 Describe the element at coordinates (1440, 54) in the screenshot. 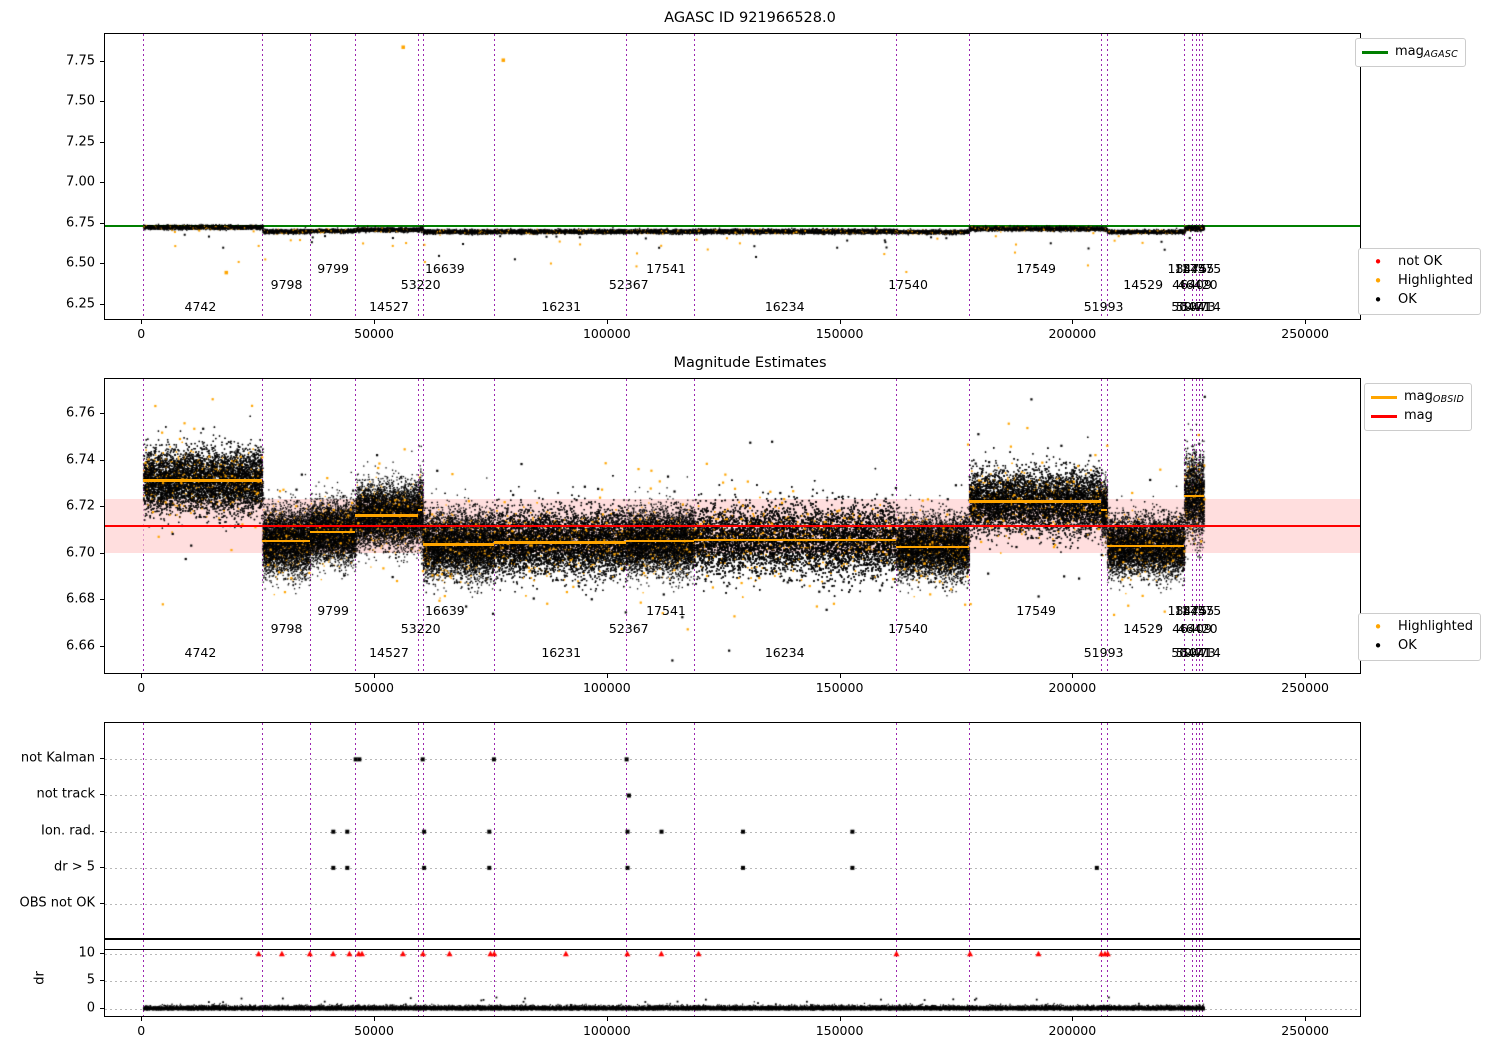

I see `legend-sublabel: AGASC` at that location.